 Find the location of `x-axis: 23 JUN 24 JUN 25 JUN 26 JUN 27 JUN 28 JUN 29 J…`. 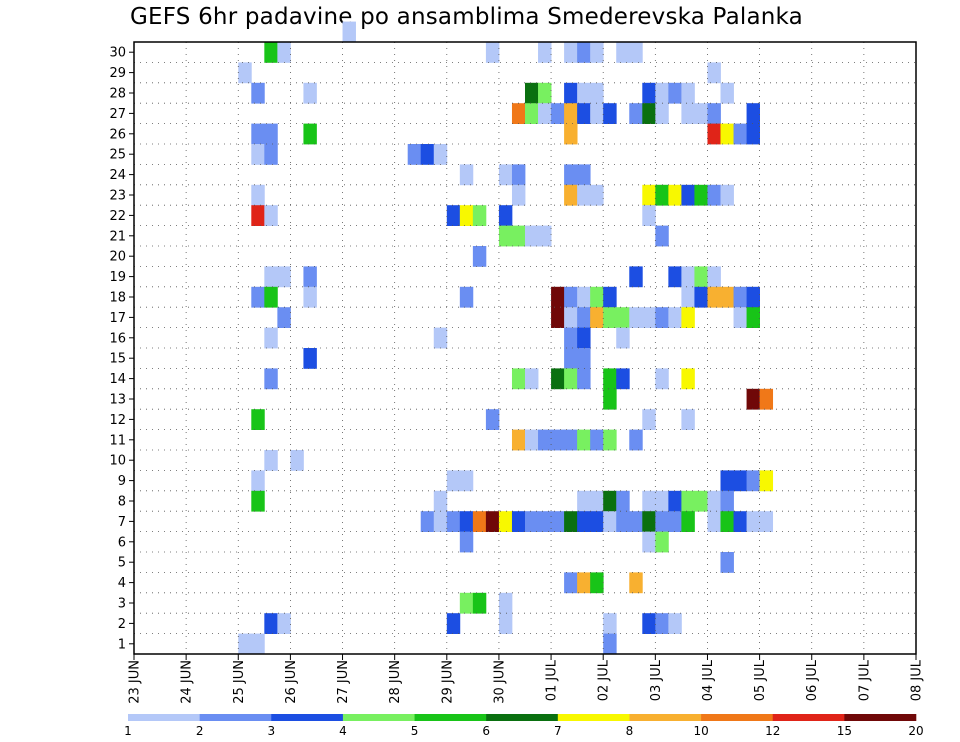

x-axis: 23 JUN 24 JUN 25 JUN 26 JUN 27 JUN 28 JUN 29 J… is located at coordinates (526, 679).